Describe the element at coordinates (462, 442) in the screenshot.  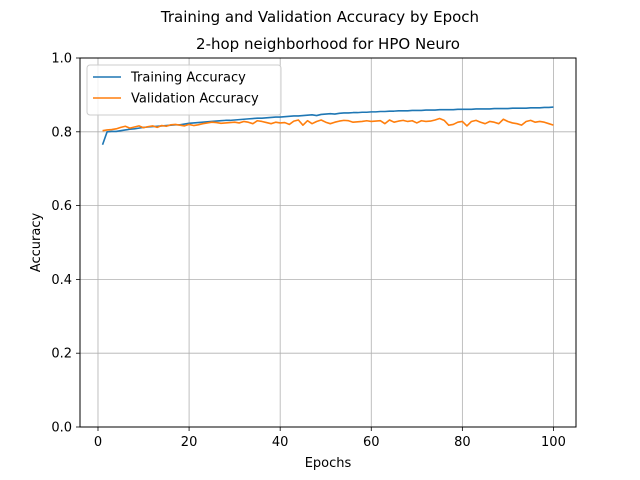
I see `x-tick-label: 80` at that location.